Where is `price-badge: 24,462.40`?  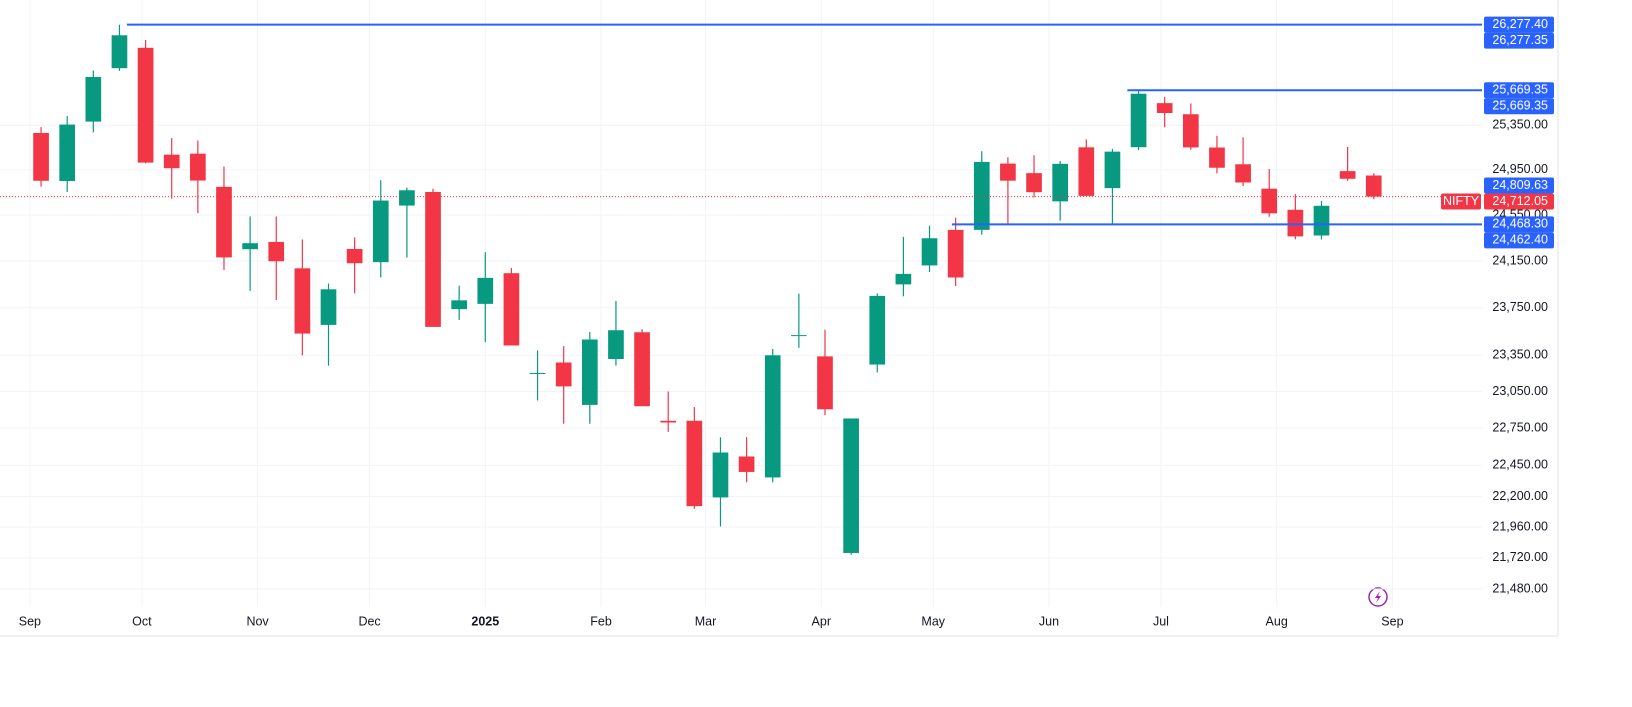
price-badge: 24,462.40 is located at coordinates (1519, 240).